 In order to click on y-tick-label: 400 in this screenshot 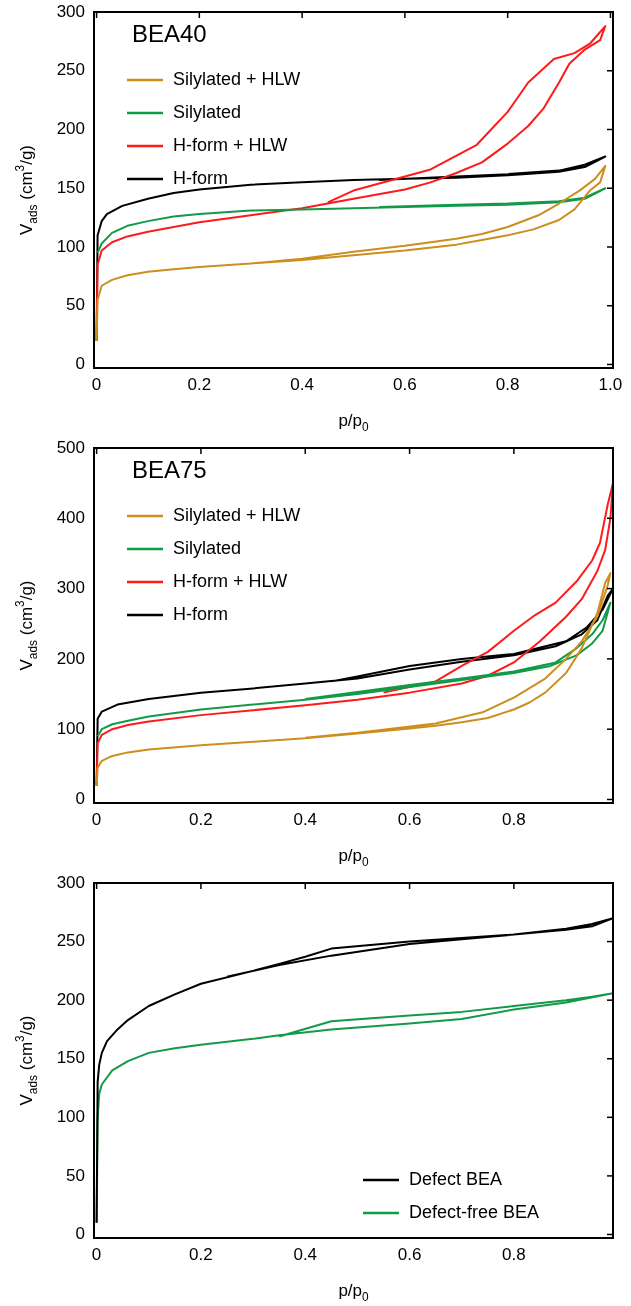, I will do `click(70, 517)`.